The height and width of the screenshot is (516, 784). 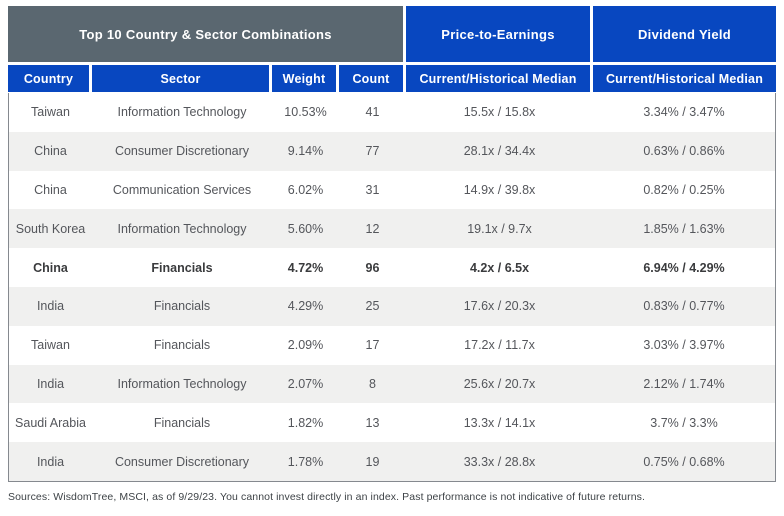 I want to click on col-header-dy-median: Current/Historical Median, so click(x=684, y=78).